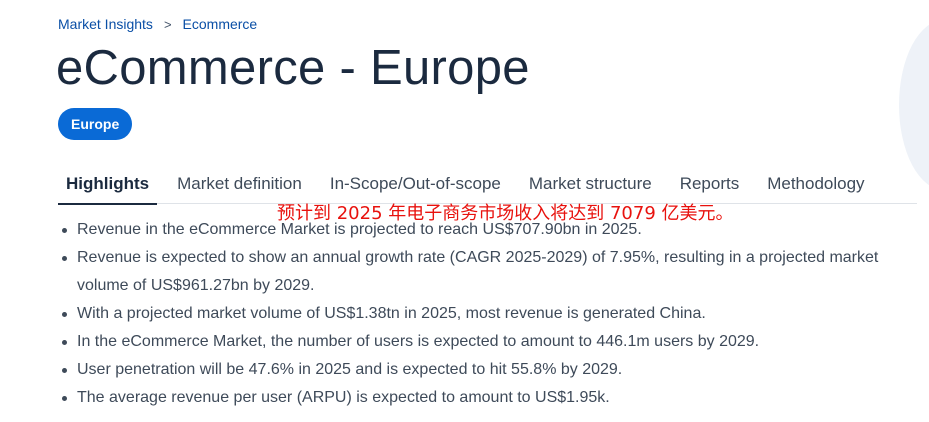 This screenshot has height=422, width=929. Describe the element at coordinates (709, 183) in the screenshot. I see `tab-reports: Reports` at that location.